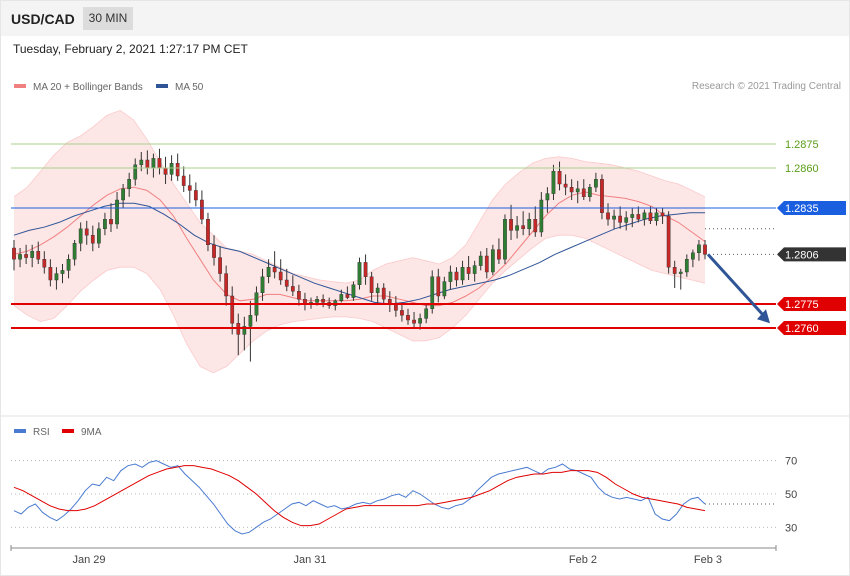 This screenshot has height=576, width=850. I want to click on legend-label-rsi-ma: 9MA, so click(91, 432).